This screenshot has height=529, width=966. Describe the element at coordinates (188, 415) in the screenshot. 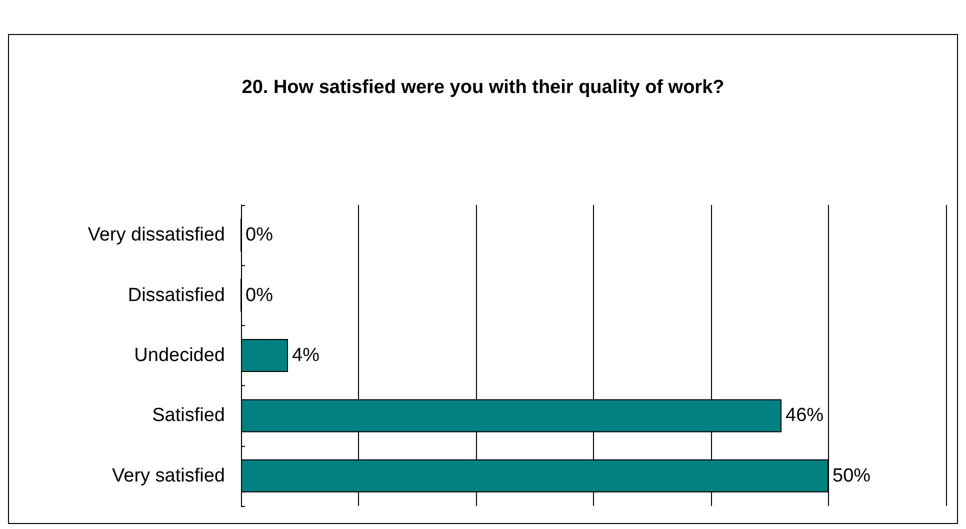

I see `y-tick-label: Satisfied` at that location.